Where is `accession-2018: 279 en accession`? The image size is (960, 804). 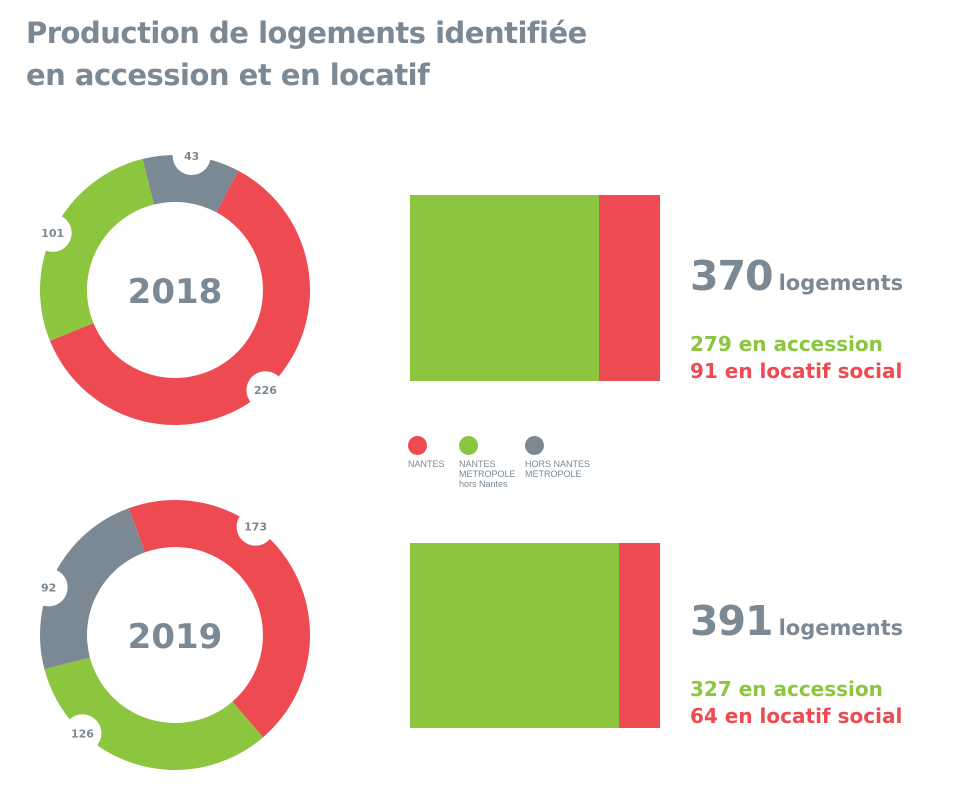
accession-2018: 279 en accession is located at coordinates (786, 344).